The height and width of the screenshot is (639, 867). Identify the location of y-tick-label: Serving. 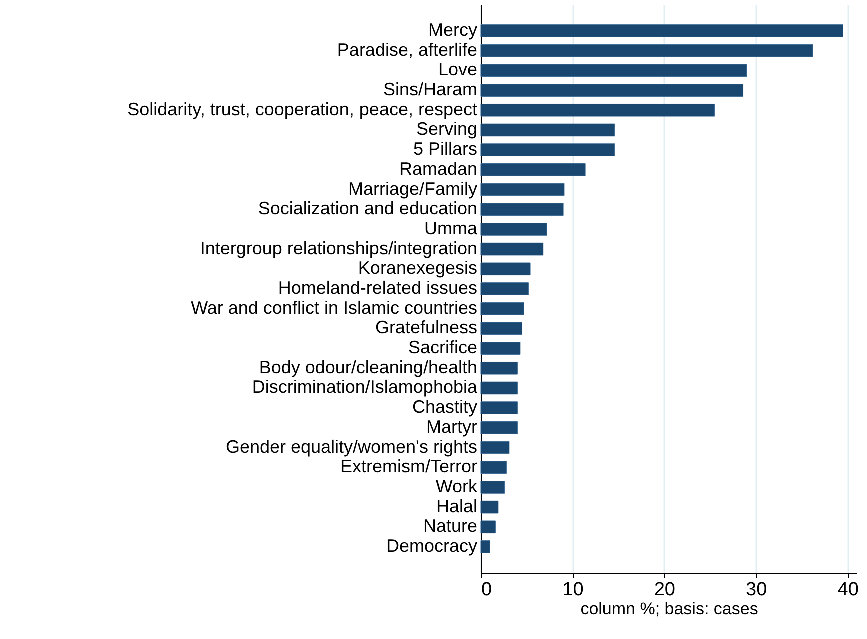
(447, 129).